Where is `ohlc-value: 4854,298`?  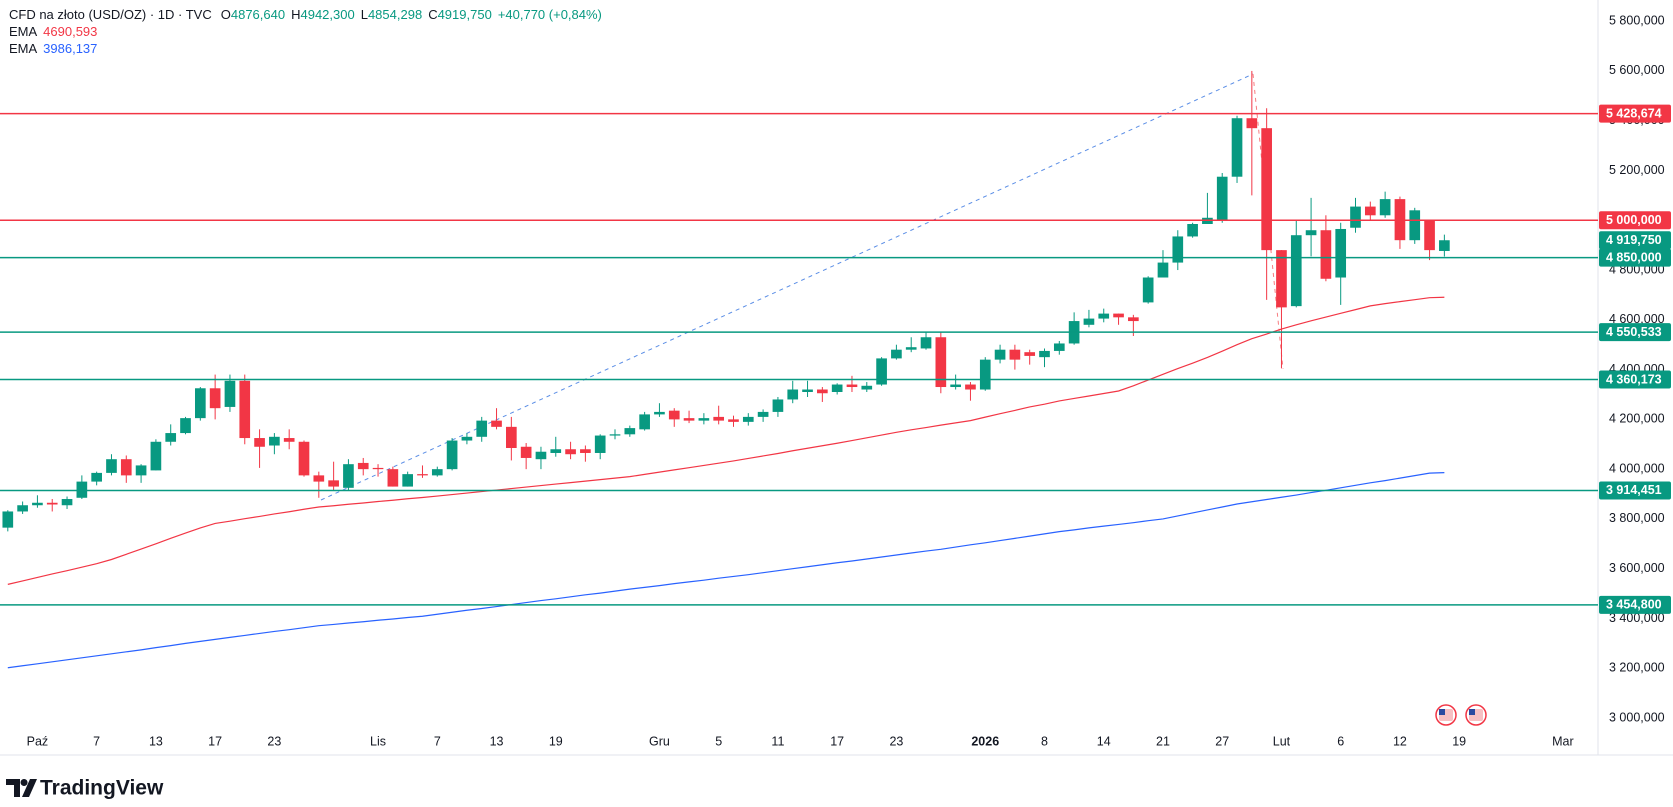 ohlc-value: 4854,298 is located at coordinates (395, 14).